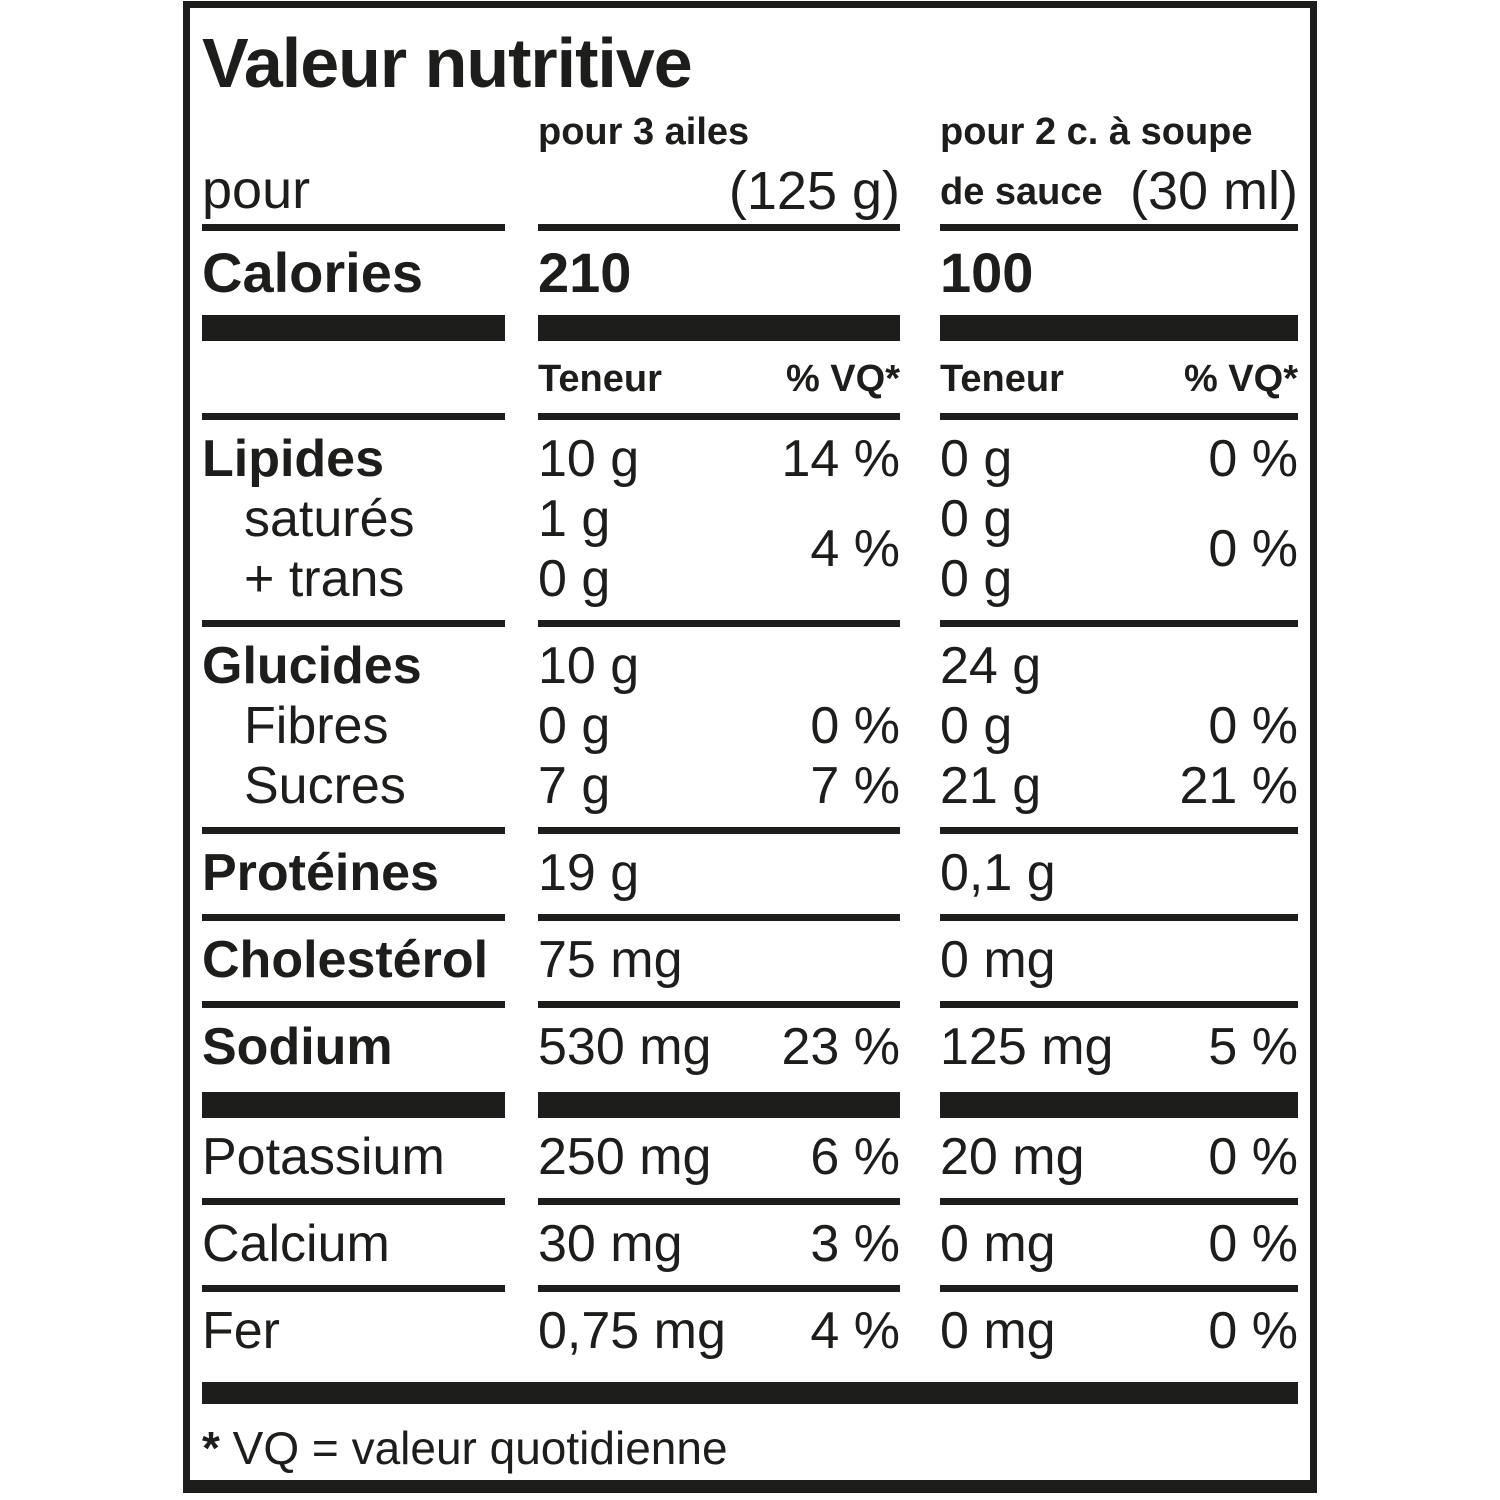  I want to click on sodium-row: Sodium 530 mg 23 % 125 mg 5 %, so click(750, 1047).